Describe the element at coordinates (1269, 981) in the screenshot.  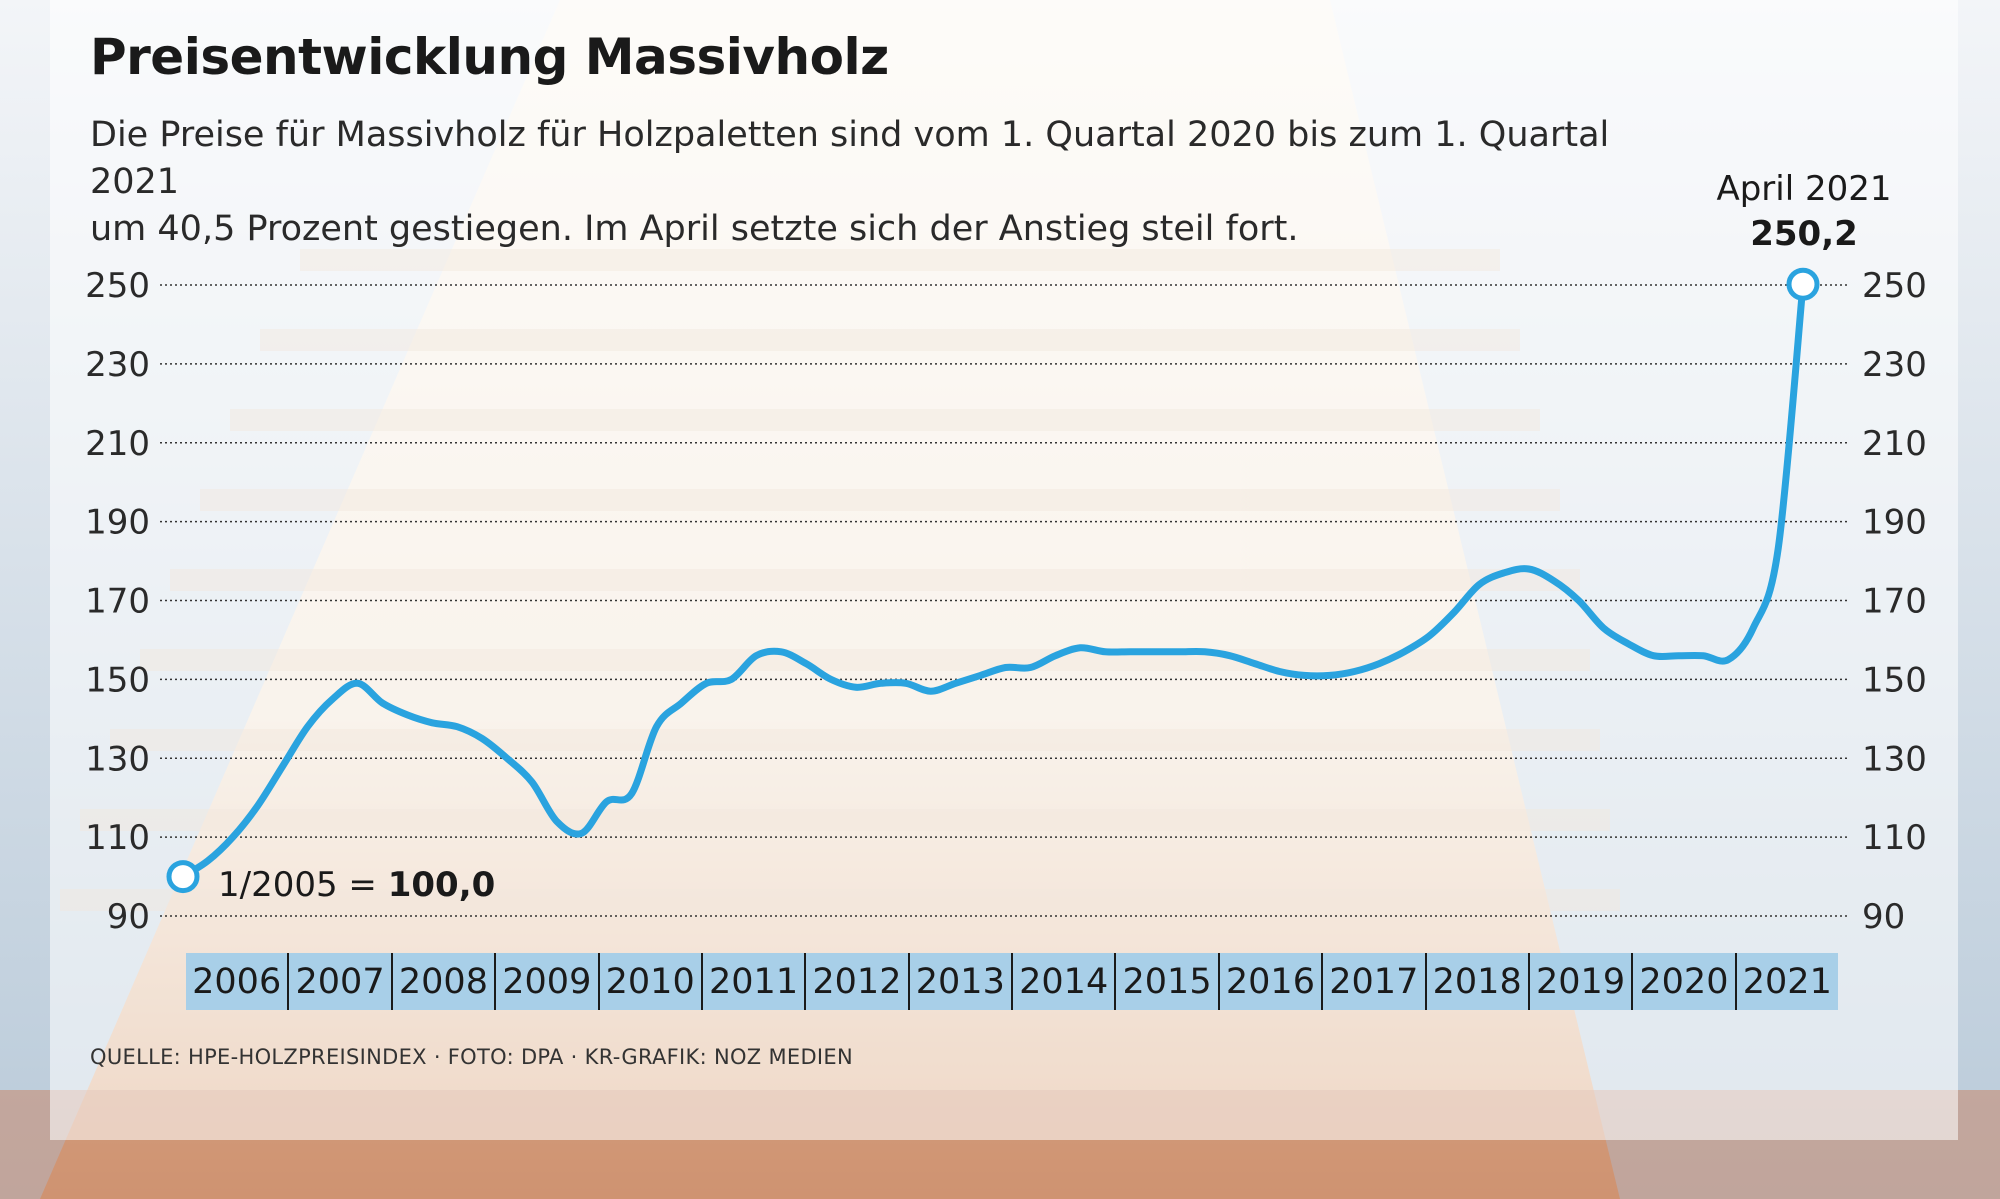
I see `x-tick-2016: 2016` at that location.